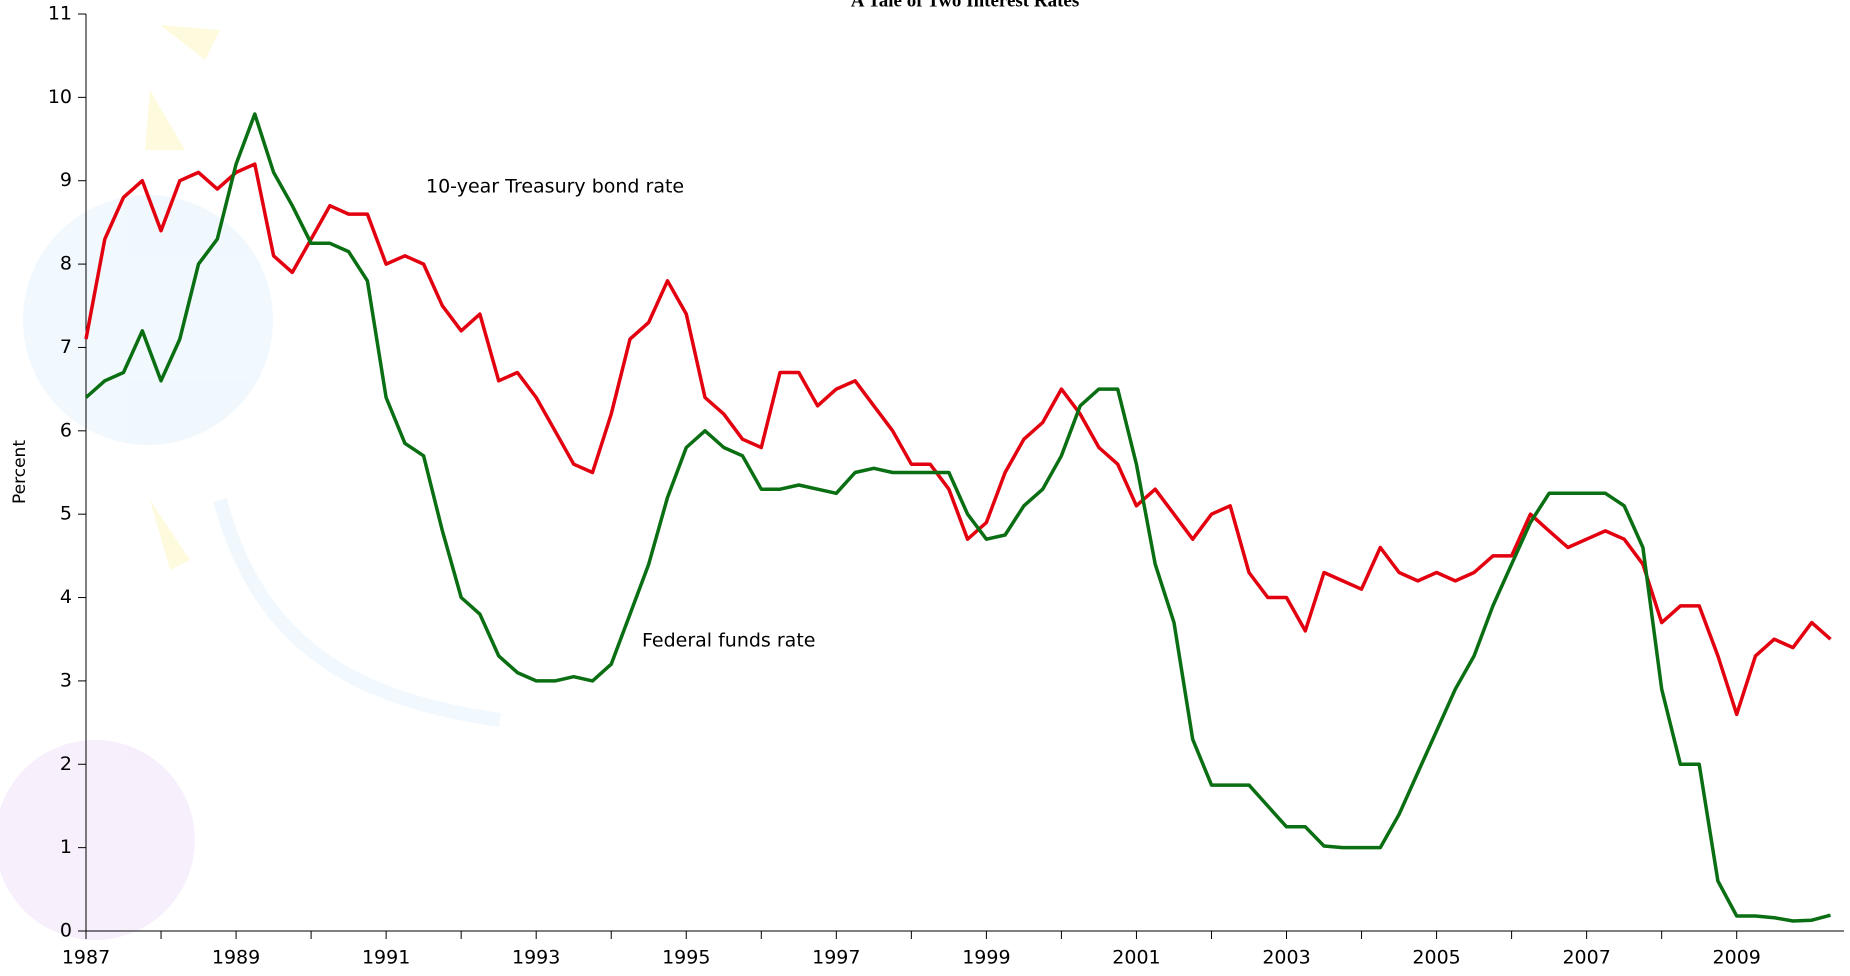 Image resolution: width=1850 pixels, height=976 pixels. I want to click on x-tick-label: 1997, so click(836, 958).